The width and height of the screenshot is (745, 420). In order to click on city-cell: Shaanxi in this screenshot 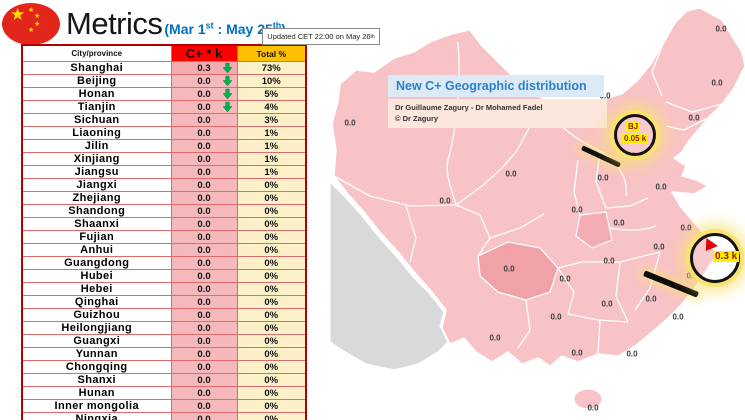, I will do `click(96, 224)`.